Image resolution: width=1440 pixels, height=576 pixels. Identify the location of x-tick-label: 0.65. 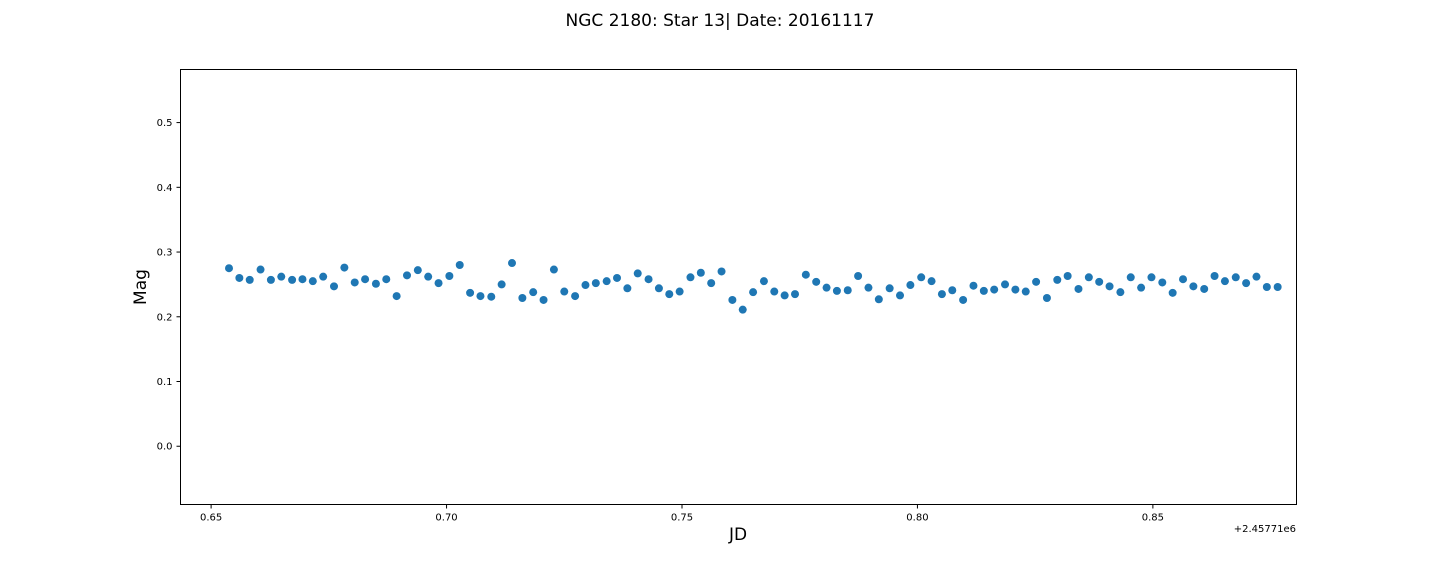
(211, 518).